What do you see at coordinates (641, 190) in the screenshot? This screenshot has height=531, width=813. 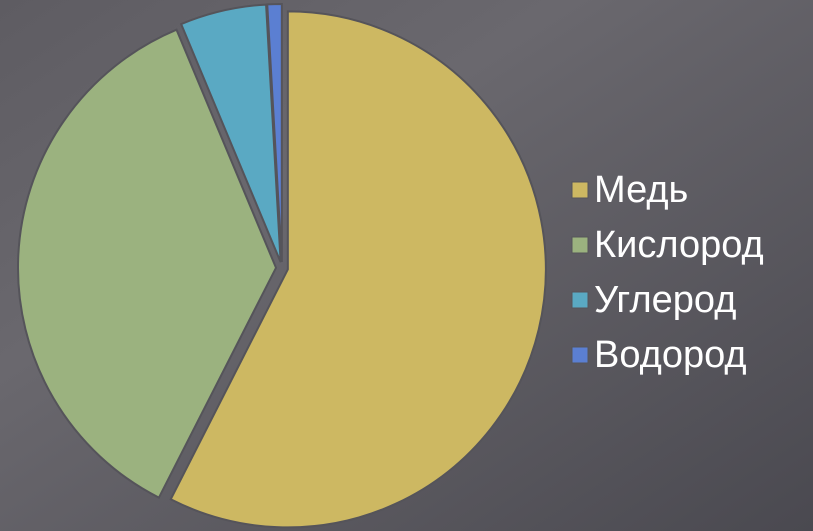 I see `legend-label: Медь` at bounding box center [641, 190].